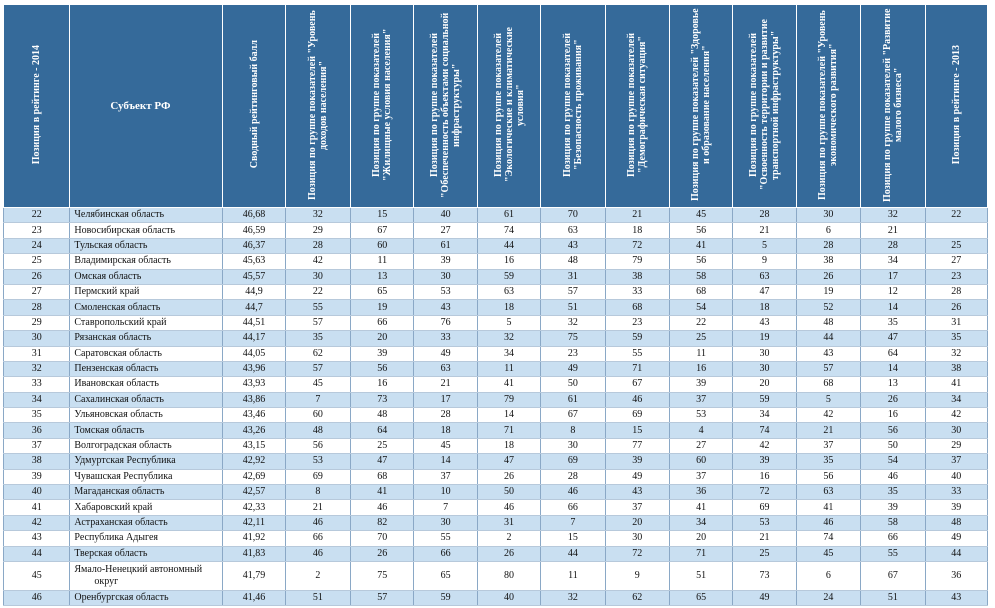  Describe the element at coordinates (318, 554) in the screenshot. I see `group-position-cell: 46` at that location.